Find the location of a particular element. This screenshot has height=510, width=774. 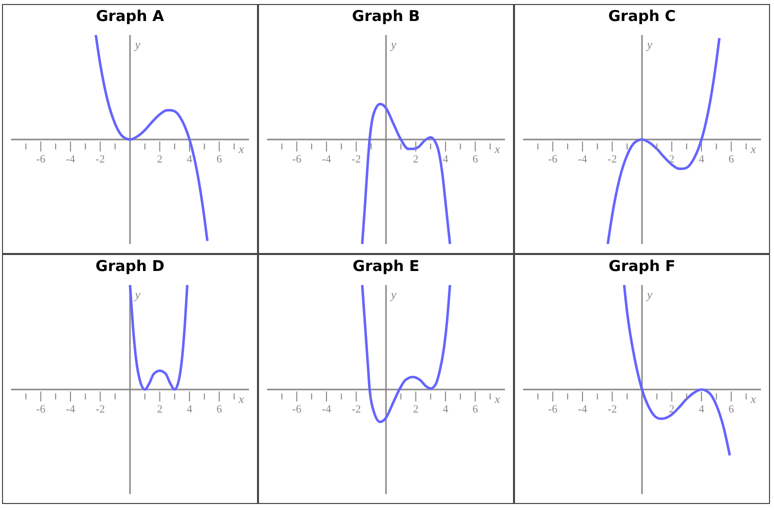

chart-title: Graph A is located at coordinates (130, 16).